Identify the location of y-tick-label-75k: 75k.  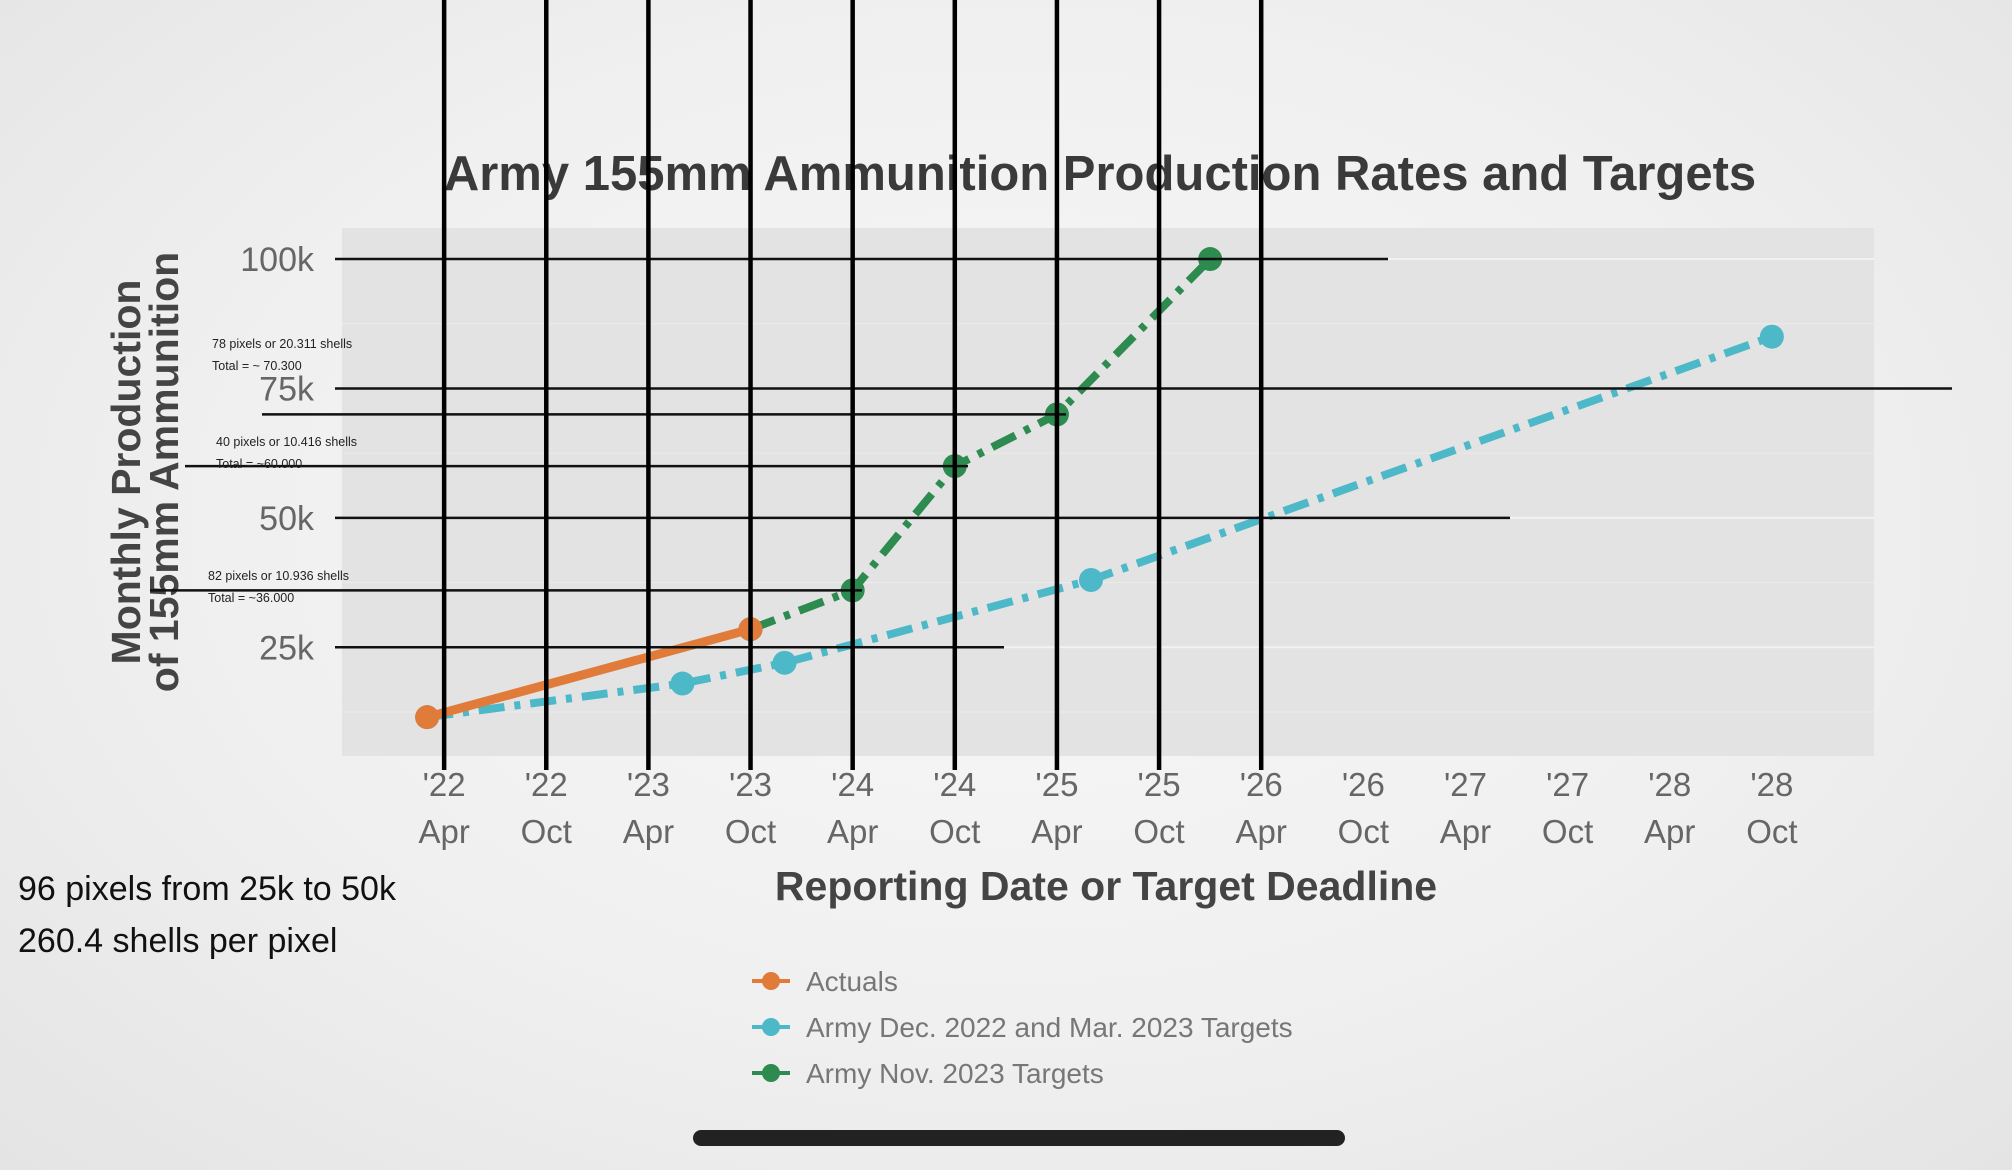
(287, 389).